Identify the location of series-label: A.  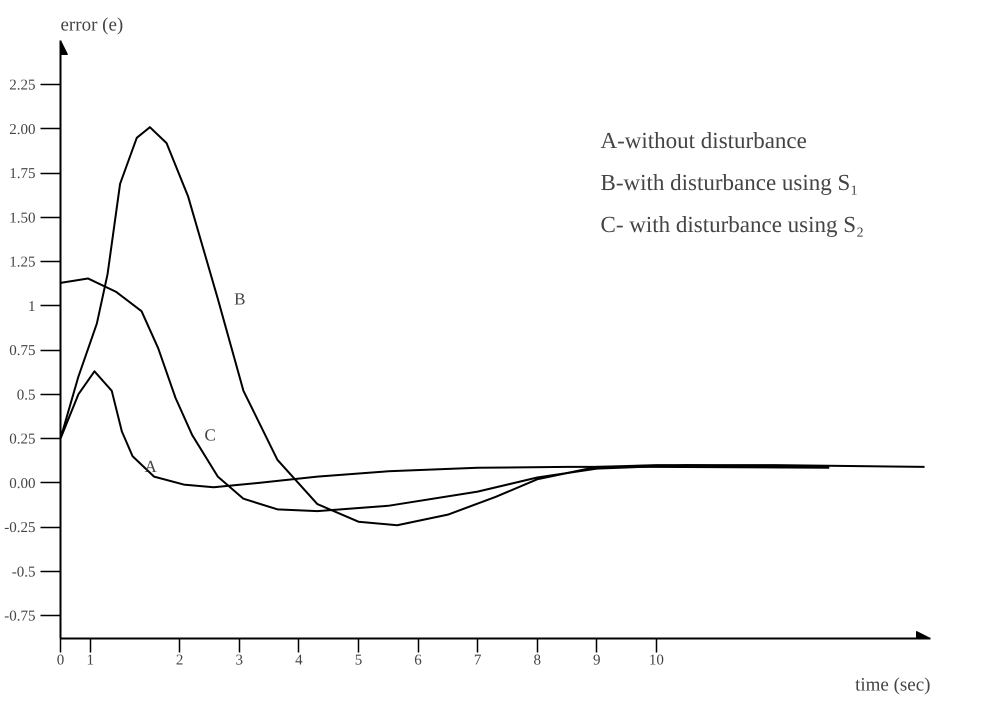
(151, 466).